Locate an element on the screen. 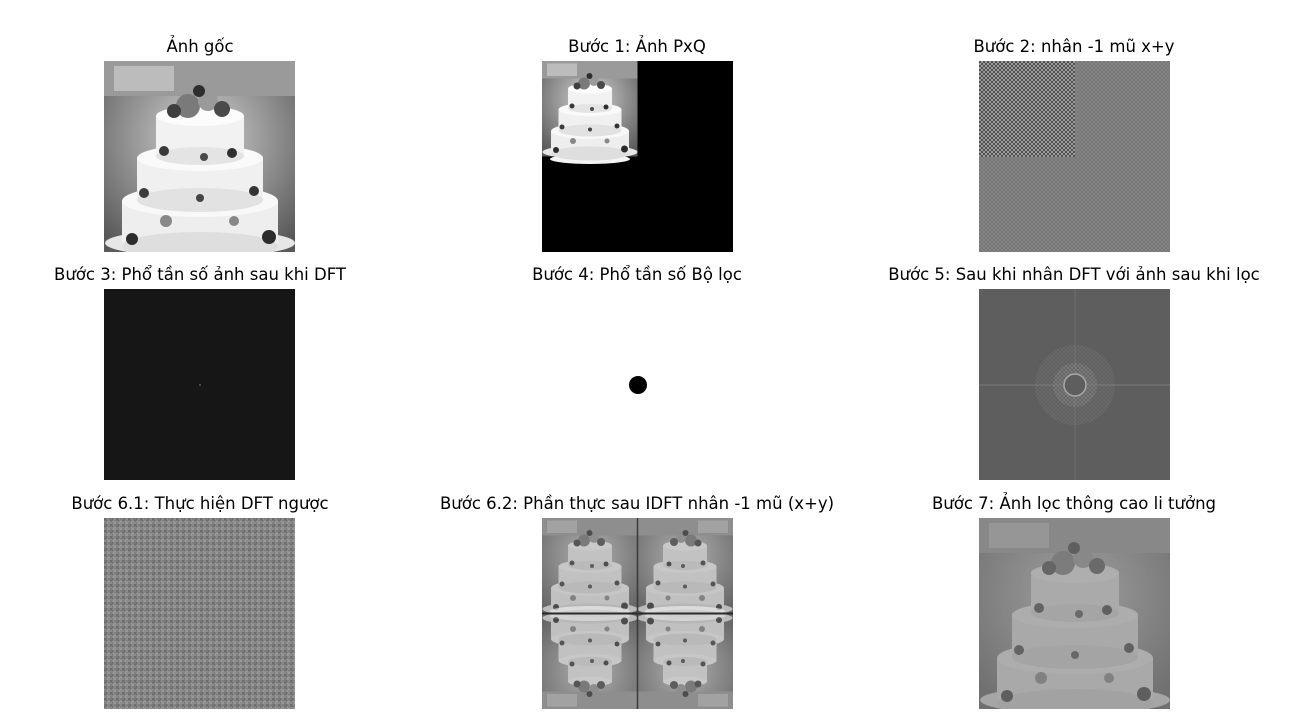 The image size is (1302, 728). panel-title-original: Ảnh gốc is located at coordinates (200, 46).